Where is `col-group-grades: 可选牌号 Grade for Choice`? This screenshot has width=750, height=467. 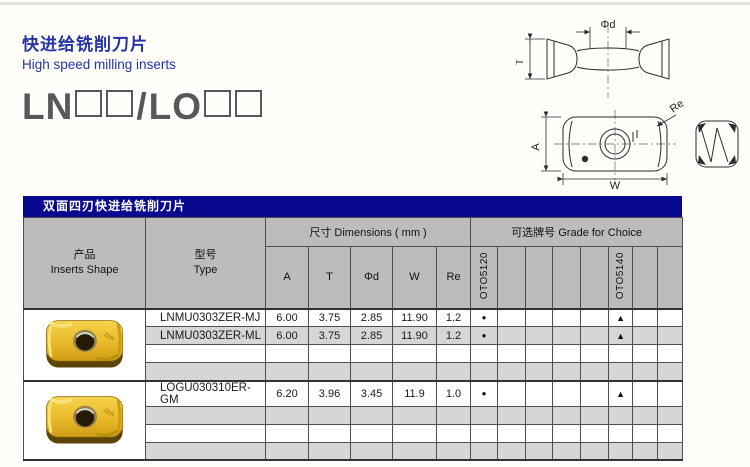
col-group-grades: 可选牌号 Grade for Choice is located at coordinates (577, 232).